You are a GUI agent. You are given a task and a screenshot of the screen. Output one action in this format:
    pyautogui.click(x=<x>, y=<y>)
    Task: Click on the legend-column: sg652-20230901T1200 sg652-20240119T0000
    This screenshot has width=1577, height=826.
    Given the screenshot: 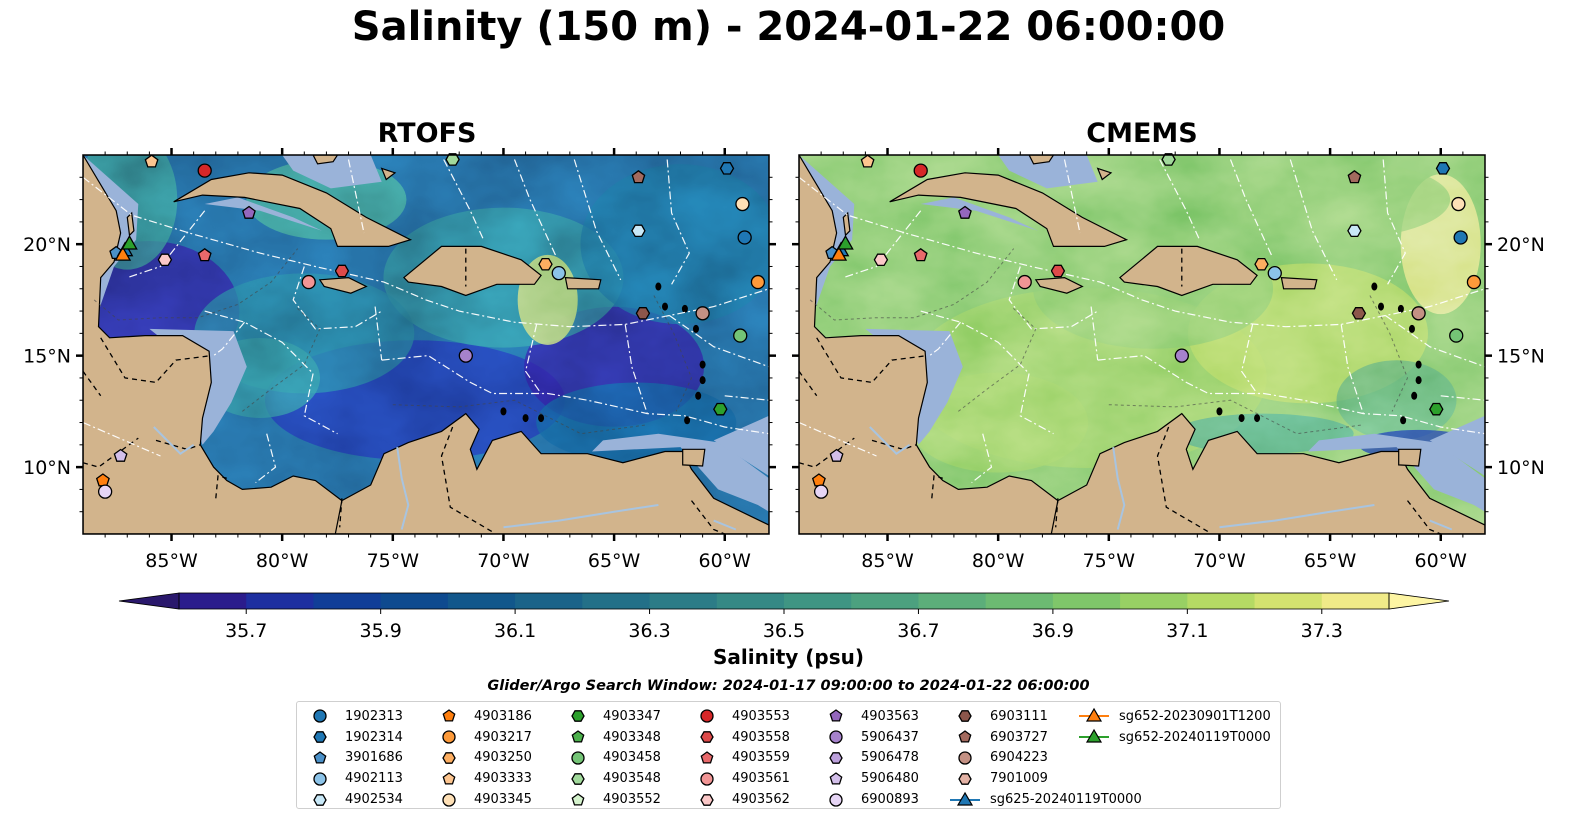 What is the action you would take?
    pyautogui.click(x=1174, y=727)
    